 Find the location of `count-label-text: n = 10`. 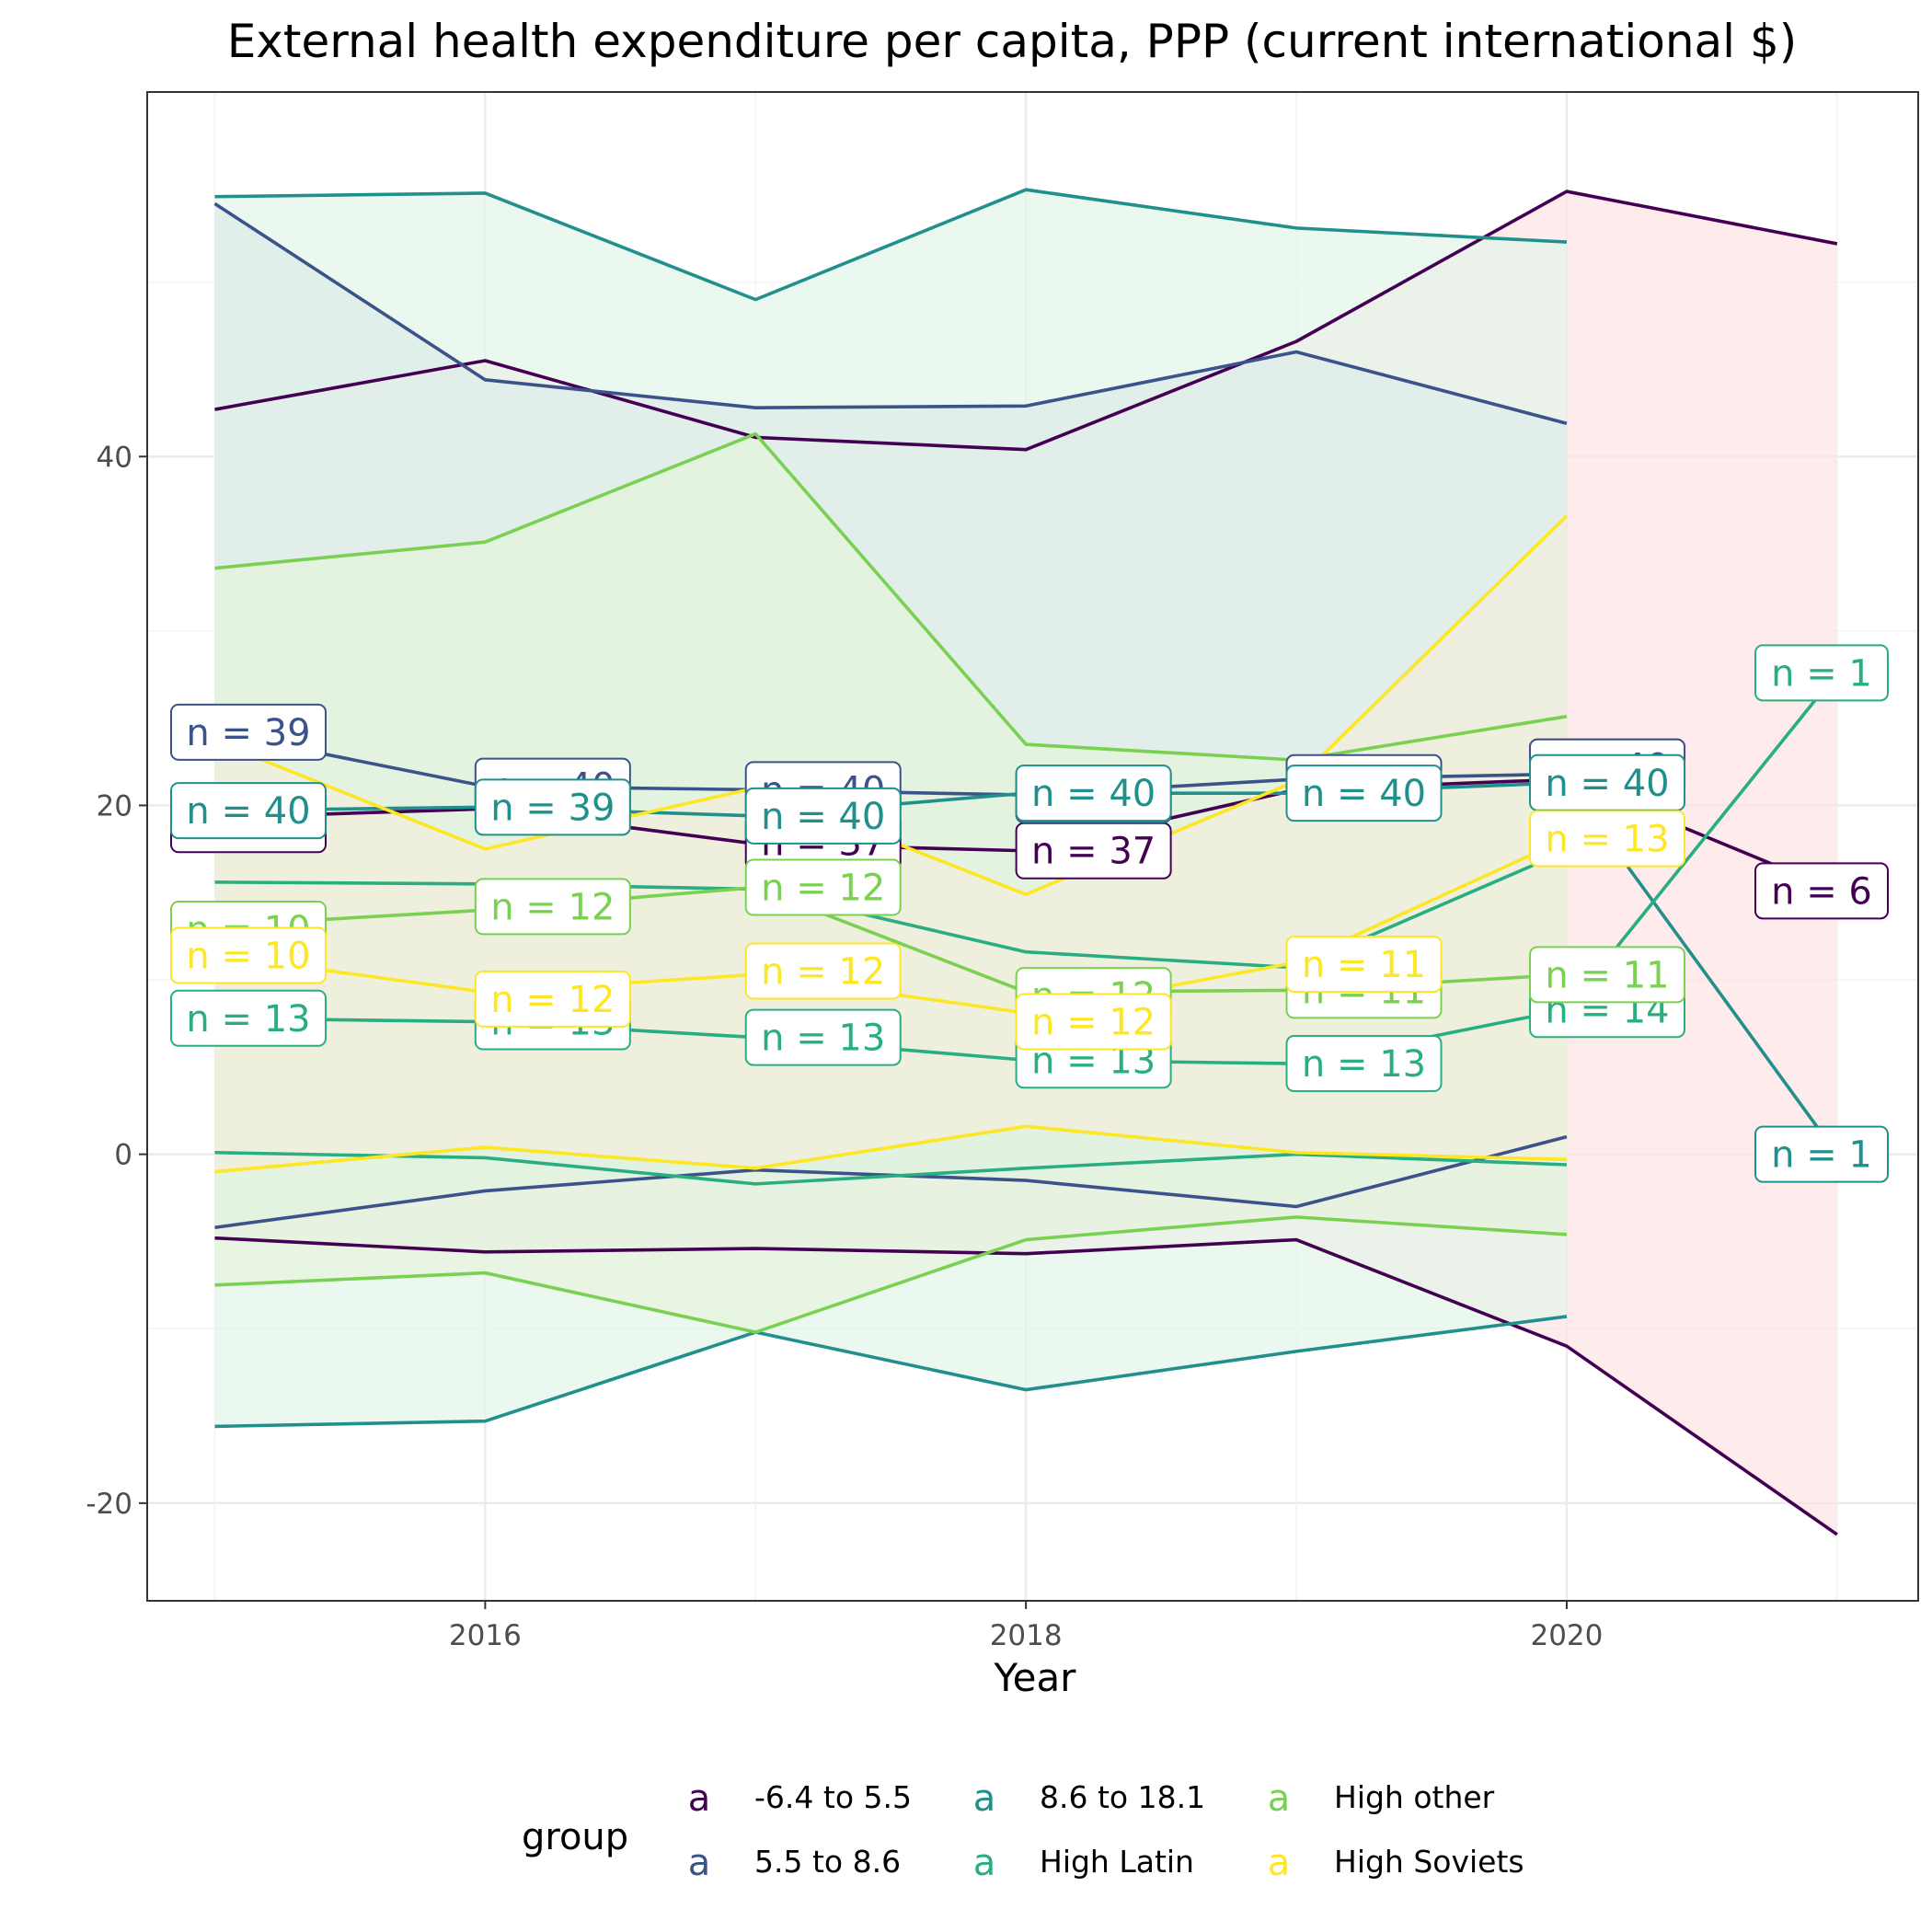

count-label-text: n = 10 is located at coordinates (248, 956).